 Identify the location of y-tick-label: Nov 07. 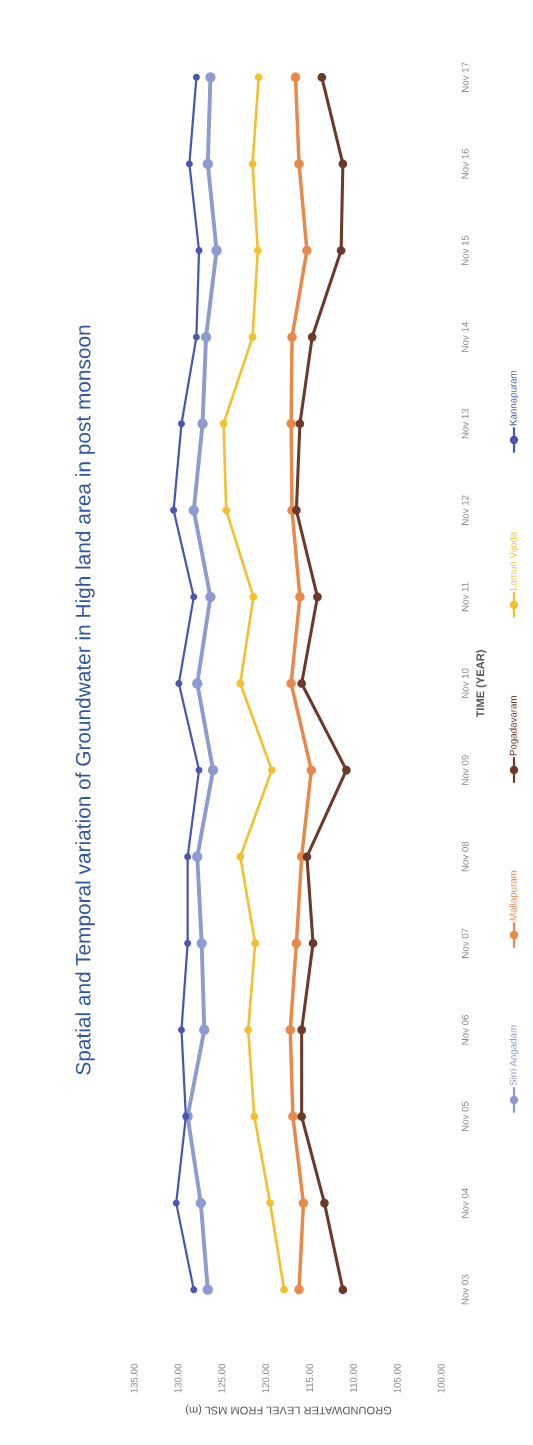
(465, 943).